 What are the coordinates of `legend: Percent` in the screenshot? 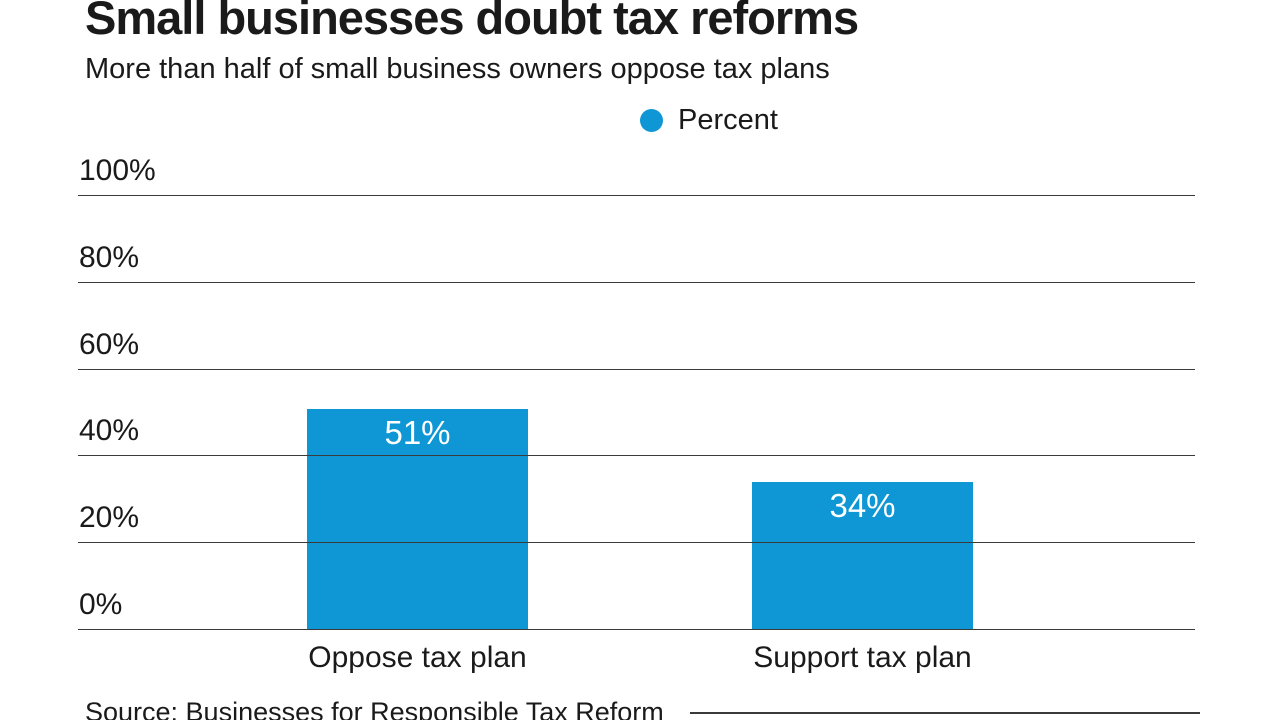 It's located at (709, 120).